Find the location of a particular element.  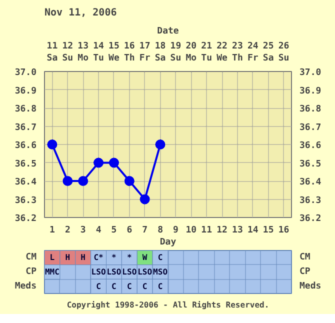

y-tick-label: CP is located at coordinates (32, 272).